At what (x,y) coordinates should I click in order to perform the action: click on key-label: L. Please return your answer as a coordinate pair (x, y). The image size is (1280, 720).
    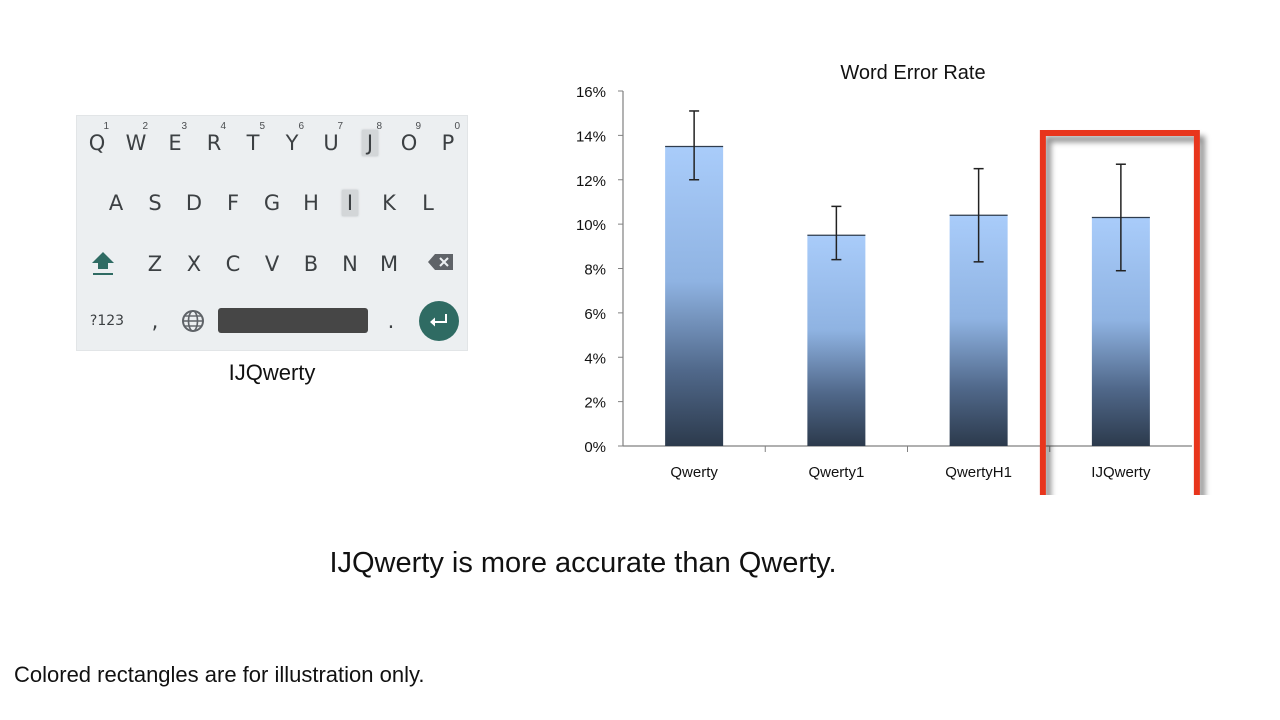
    Looking at the image, I should click on (428, 203).